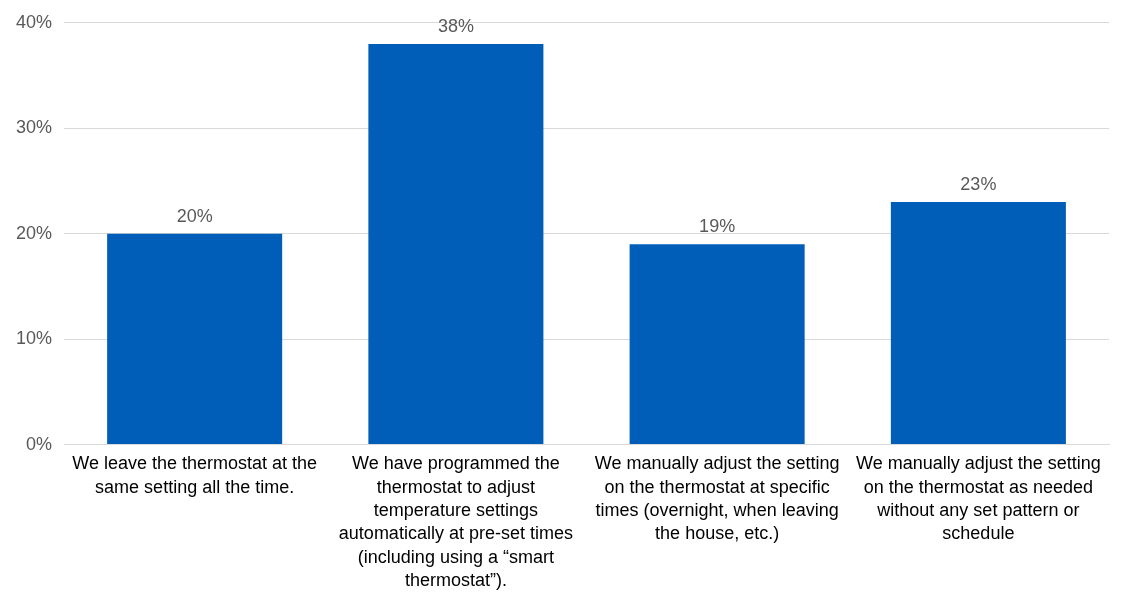  I want to click on x-tick-label: We manually adjust the setting on the thermostat at specific times (overnight, when leaving the house, etc.), so click(717, 498).